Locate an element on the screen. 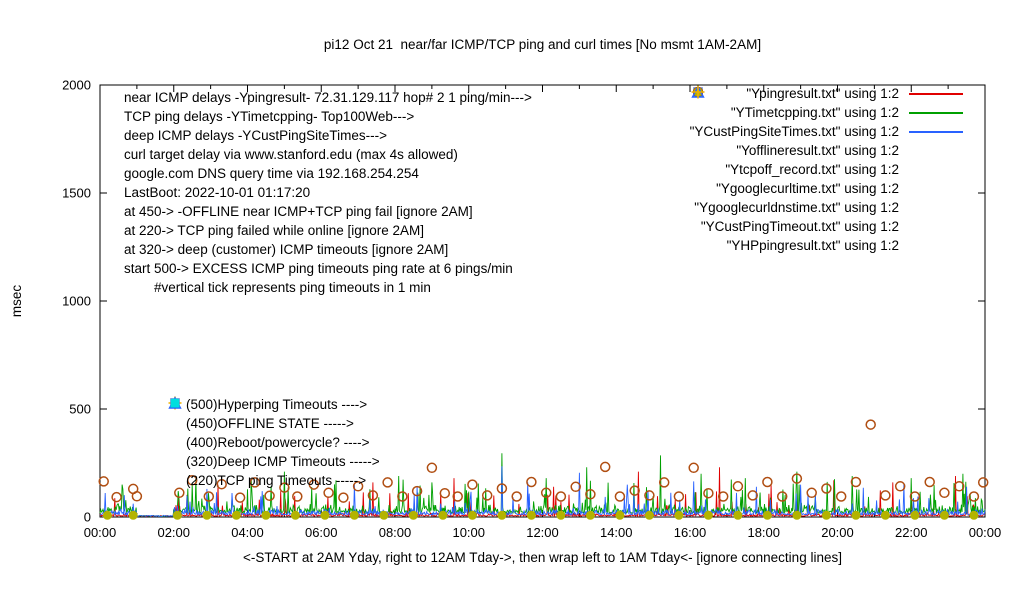 This screenshot has width=1020, height=600. legend-label: "Yofflineresult.txt" using 1:2 is located at coordinates (817, 150).